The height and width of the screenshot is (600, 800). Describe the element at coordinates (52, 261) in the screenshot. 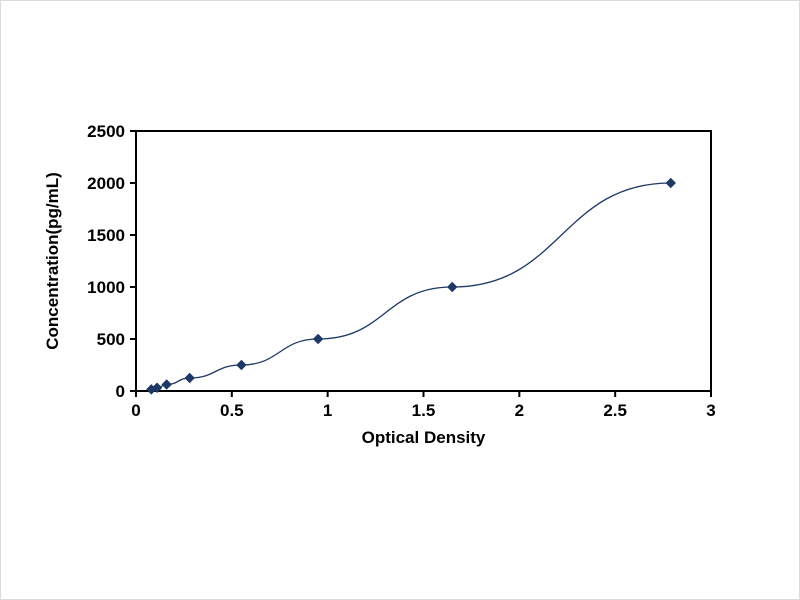

I see `y-axis-label: Concentration(pg/mL)` at that location.